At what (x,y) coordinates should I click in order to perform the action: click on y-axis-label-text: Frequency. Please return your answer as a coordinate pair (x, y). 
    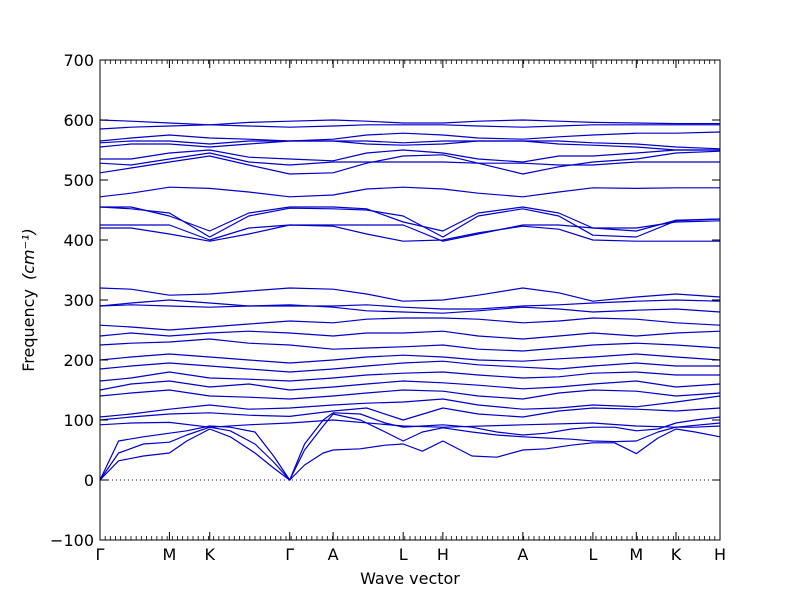
    Looking at the image, I should click on (28, 330).